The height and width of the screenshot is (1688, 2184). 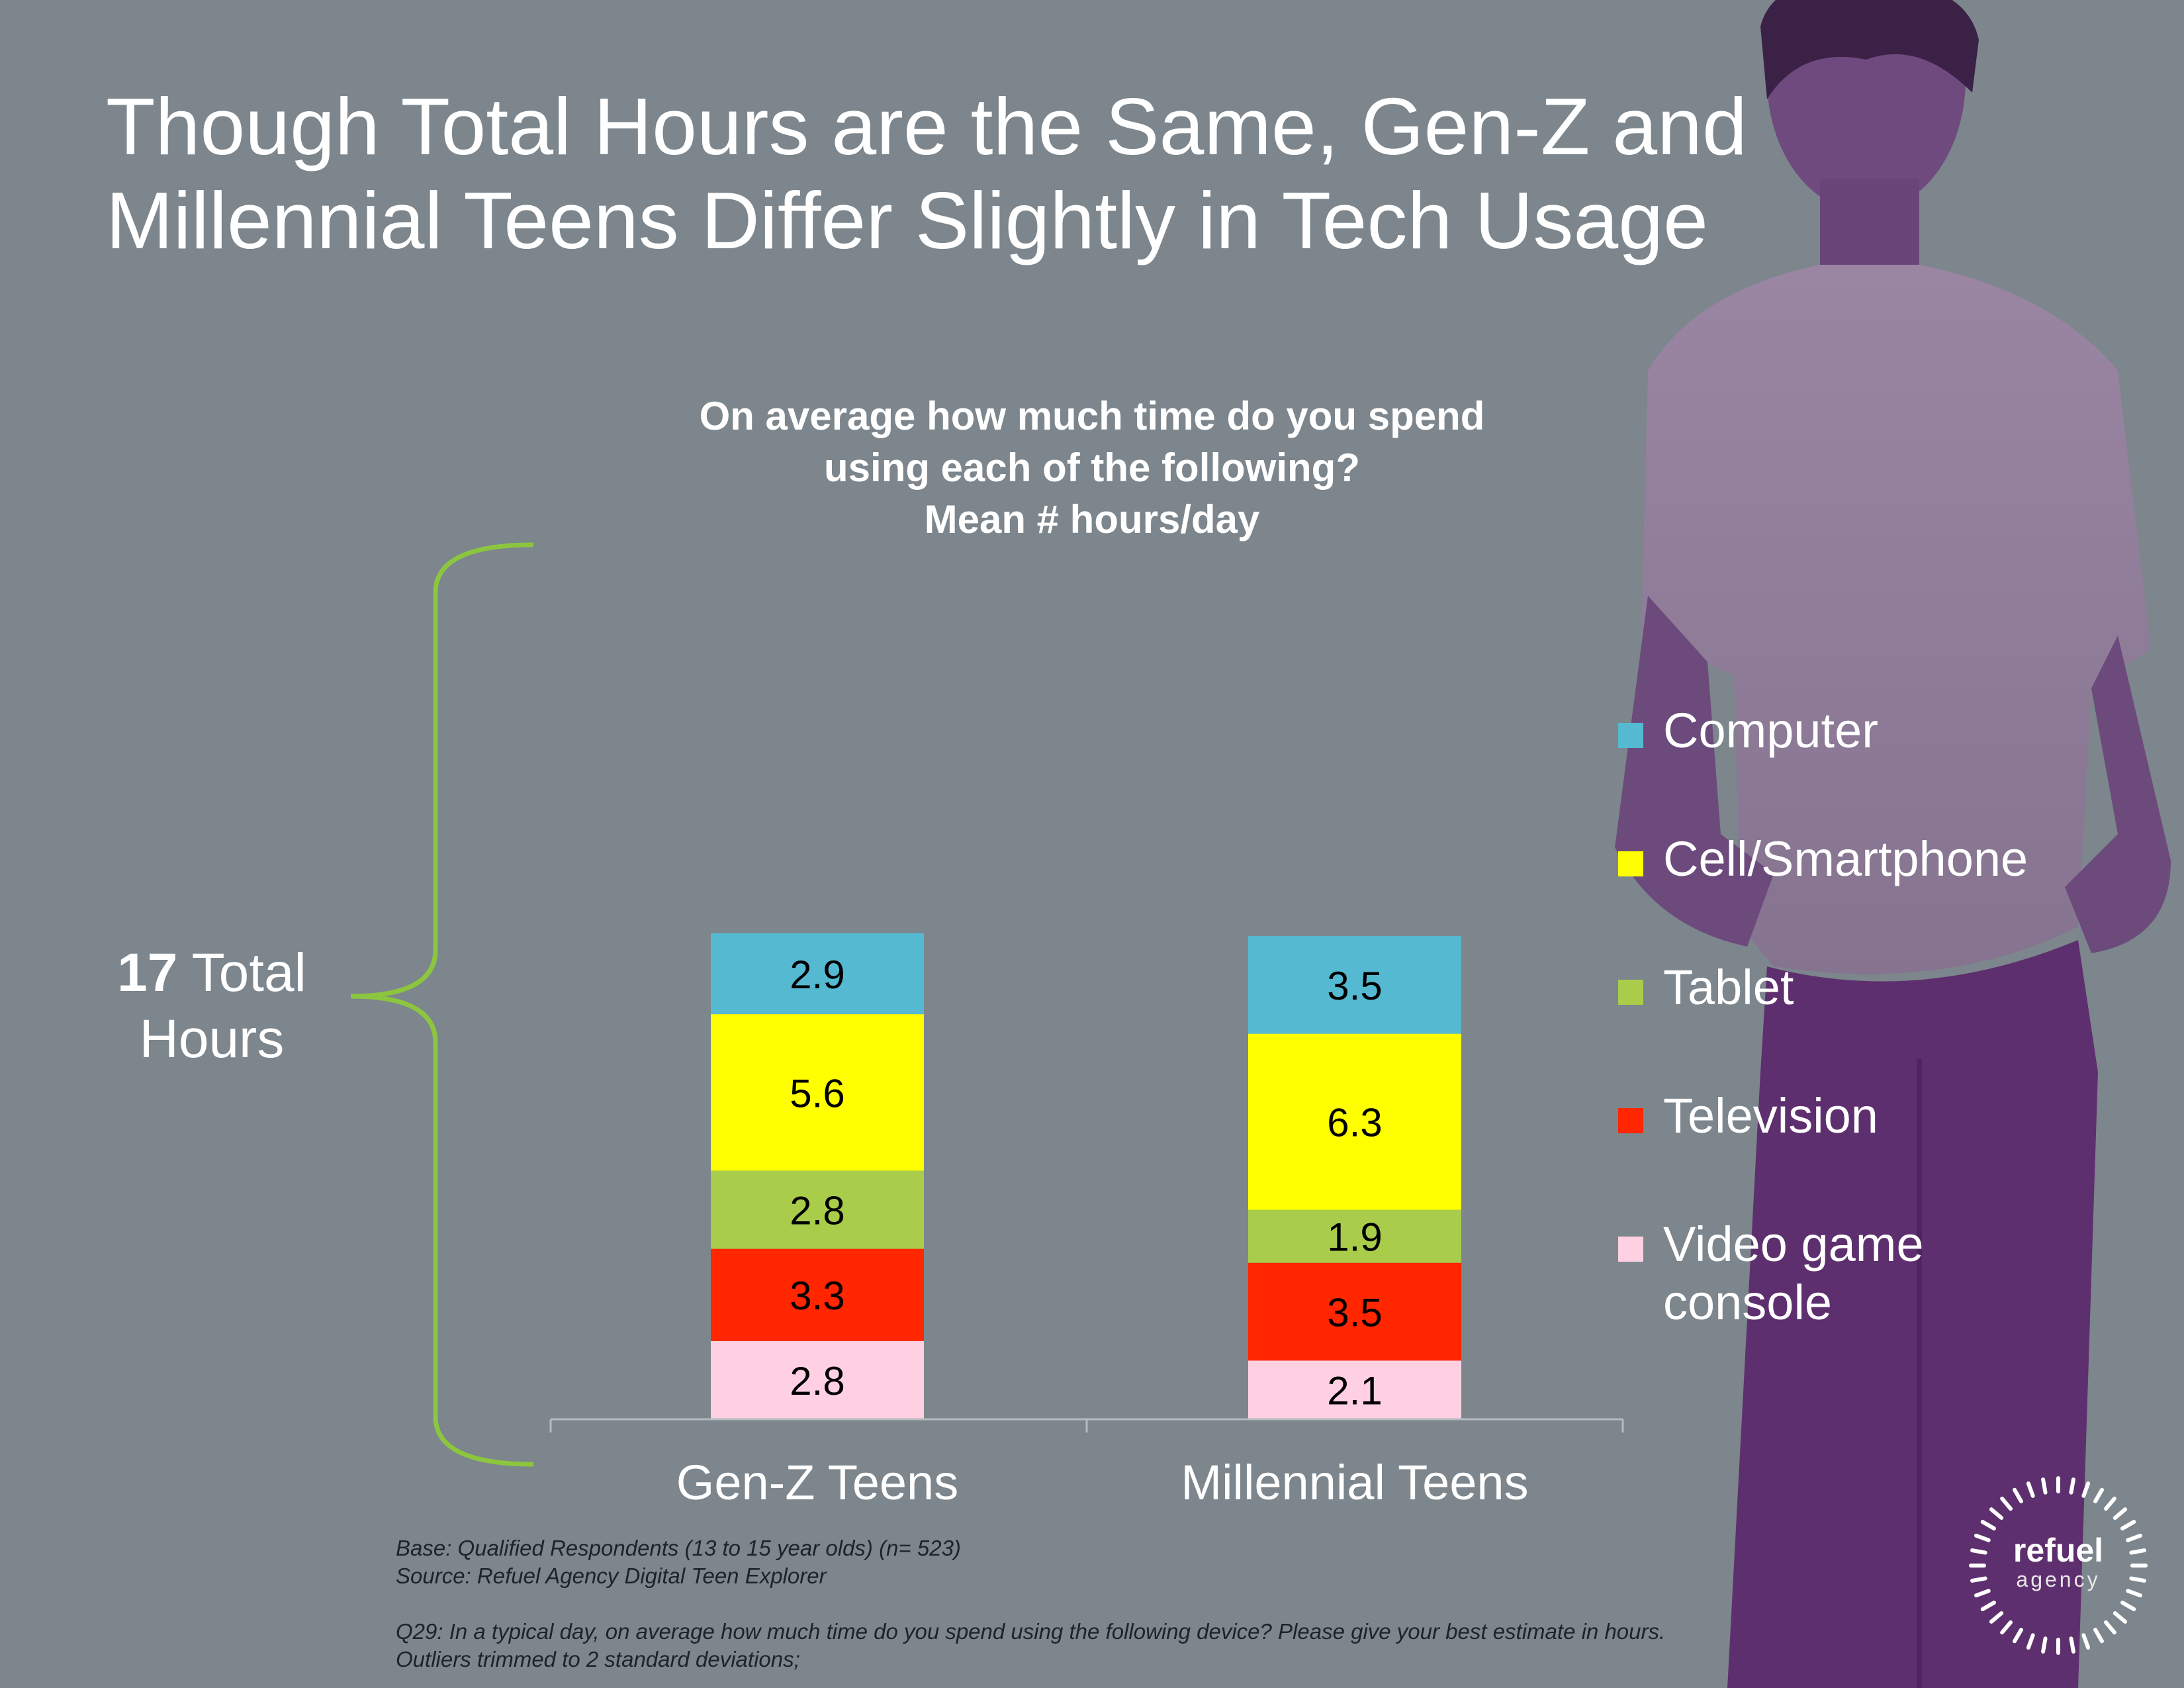 What do you see at coordinates (1770, 730) in the screenshot?
I see `legend-label-computer: Computer` at bounding box center [1770, 730].